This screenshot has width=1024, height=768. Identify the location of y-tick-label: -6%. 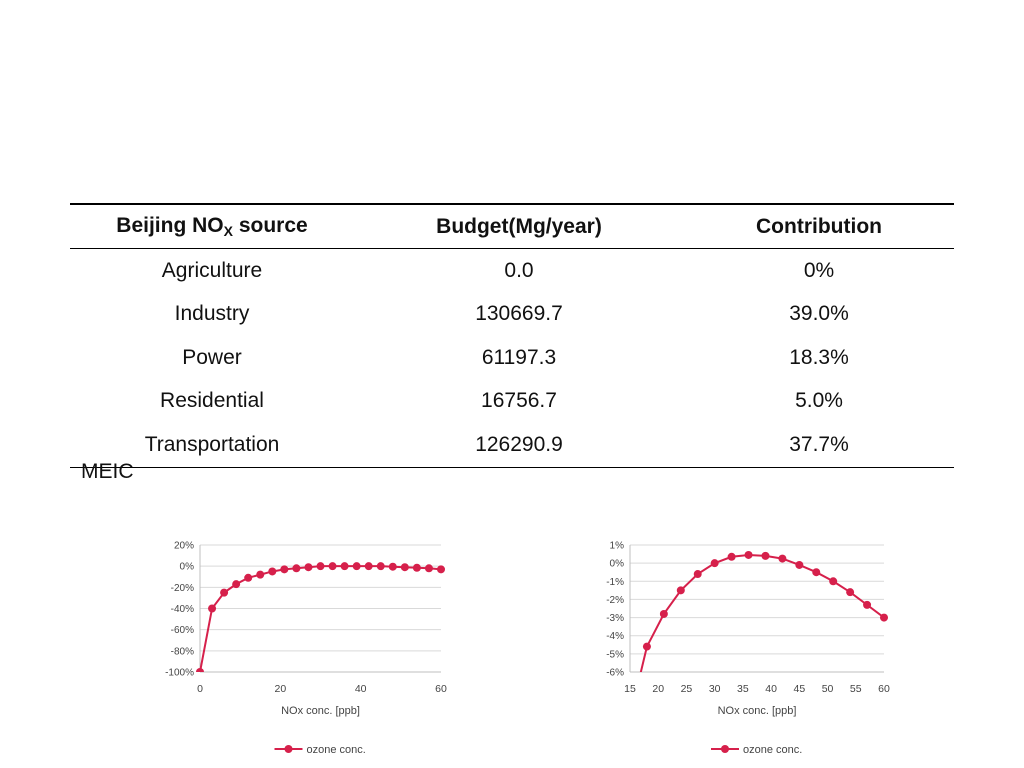
(615, 673).